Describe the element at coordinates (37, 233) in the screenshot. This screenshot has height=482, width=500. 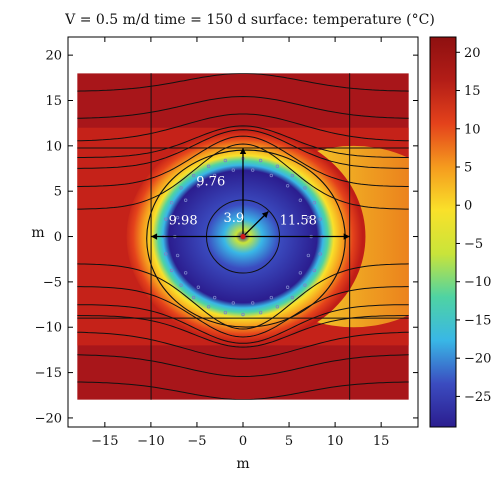
I see `y-axis-label: m` at that location.